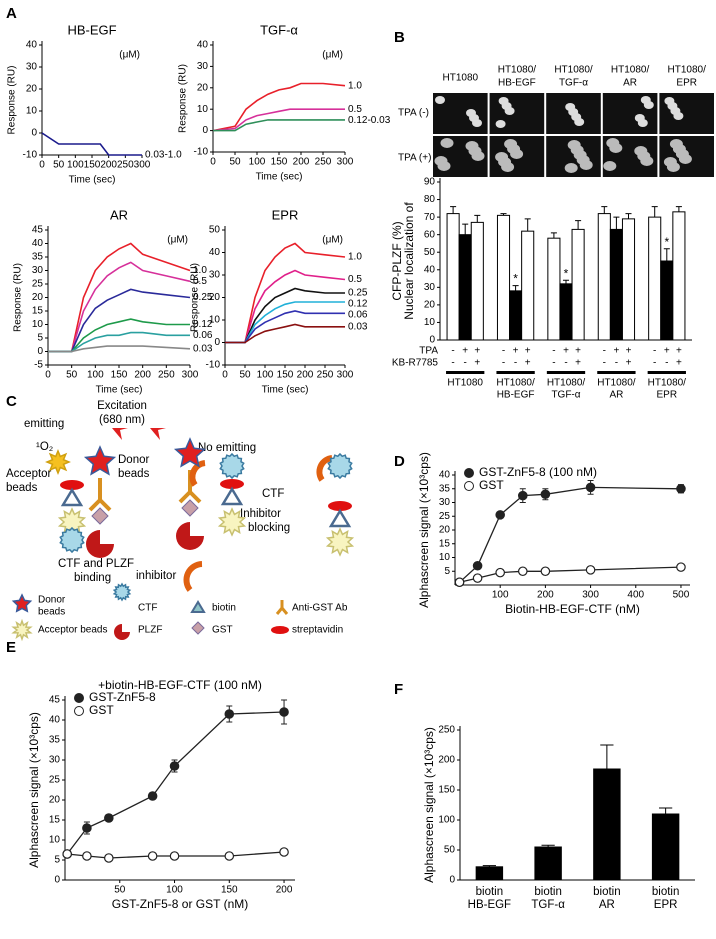  I want to click on plzf, so click(145, 540).